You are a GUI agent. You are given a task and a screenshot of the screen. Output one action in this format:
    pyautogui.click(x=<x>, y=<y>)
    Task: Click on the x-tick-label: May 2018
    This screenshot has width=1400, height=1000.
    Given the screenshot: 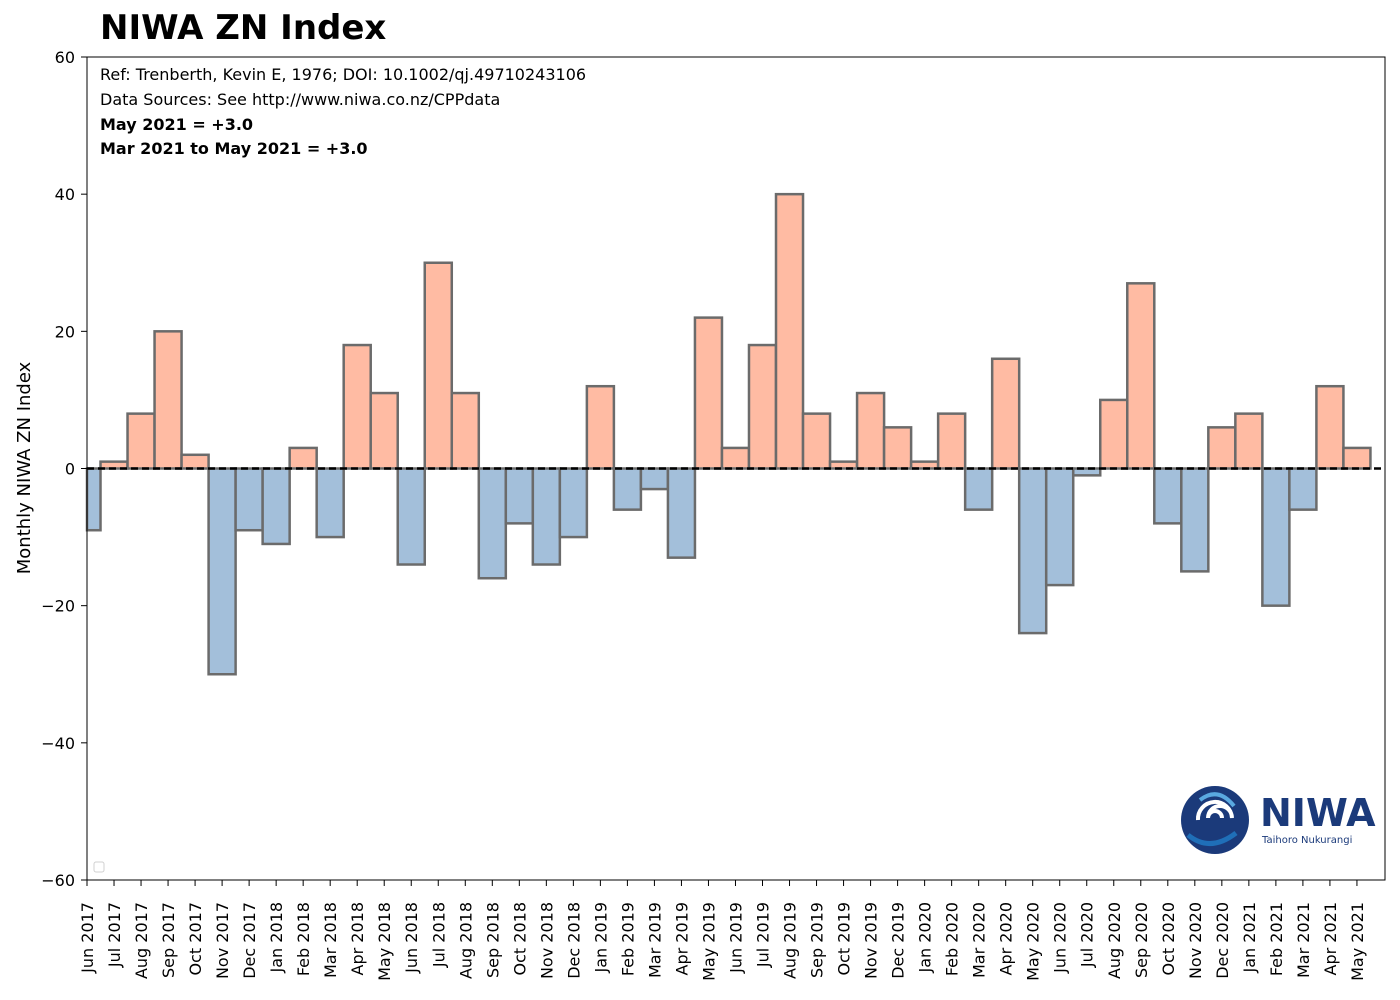 What is the action you would take?
    pyautogui.click(x=384, y=941)
    